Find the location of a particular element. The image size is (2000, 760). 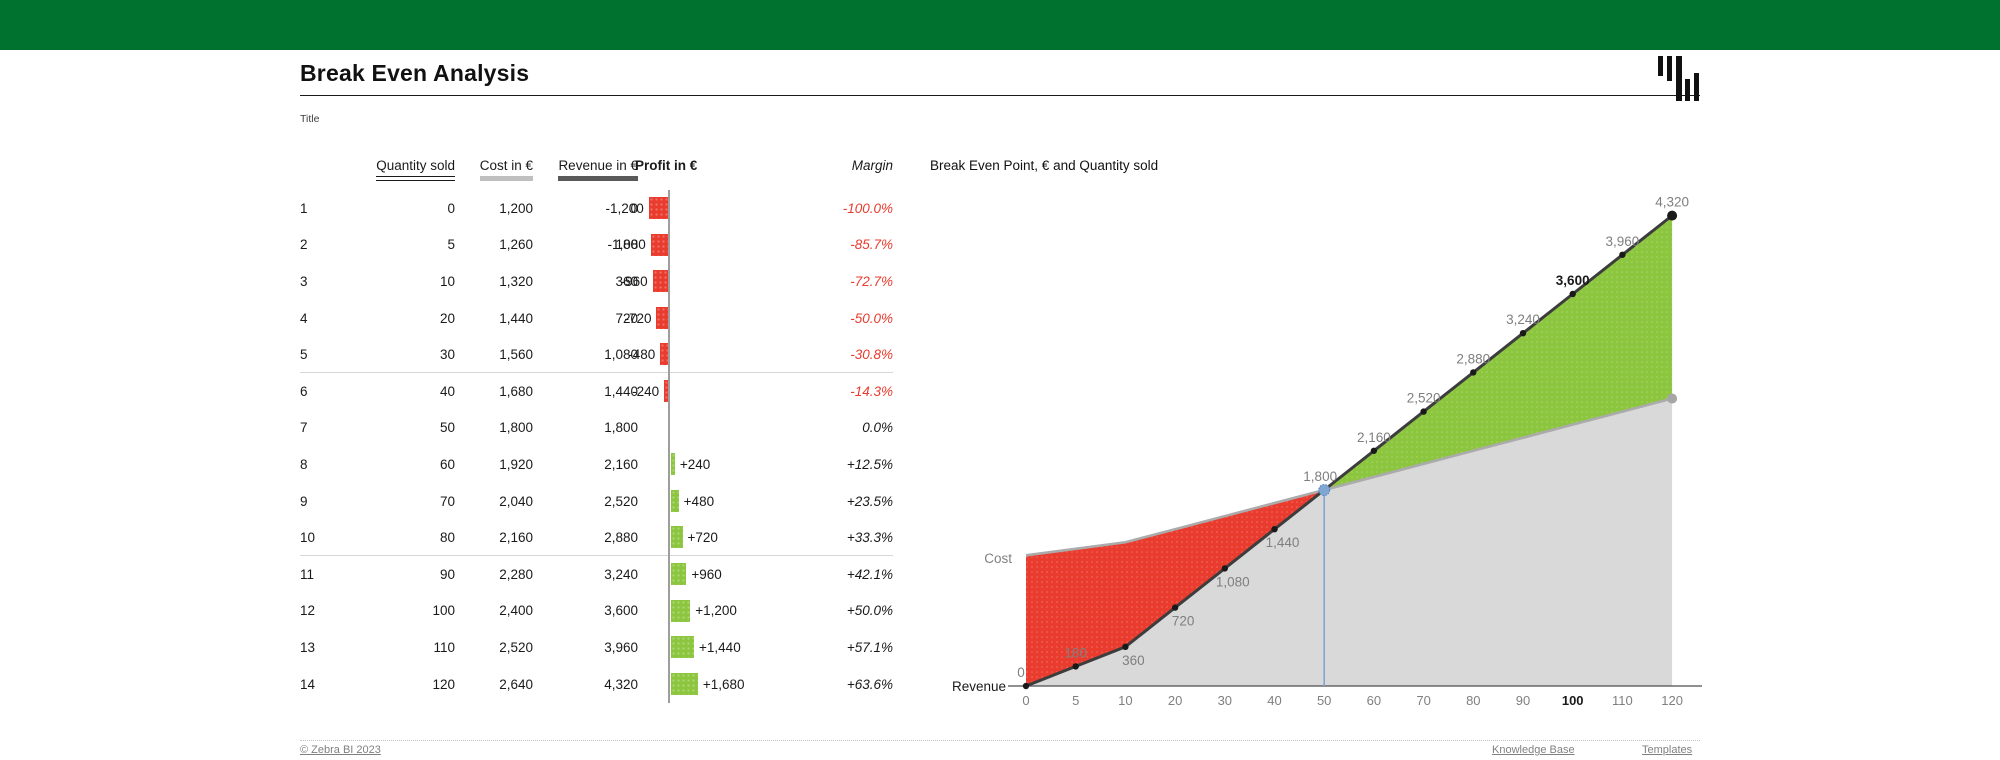

x-axis-tick-label: 100 is located at coordinates (1573, 700).